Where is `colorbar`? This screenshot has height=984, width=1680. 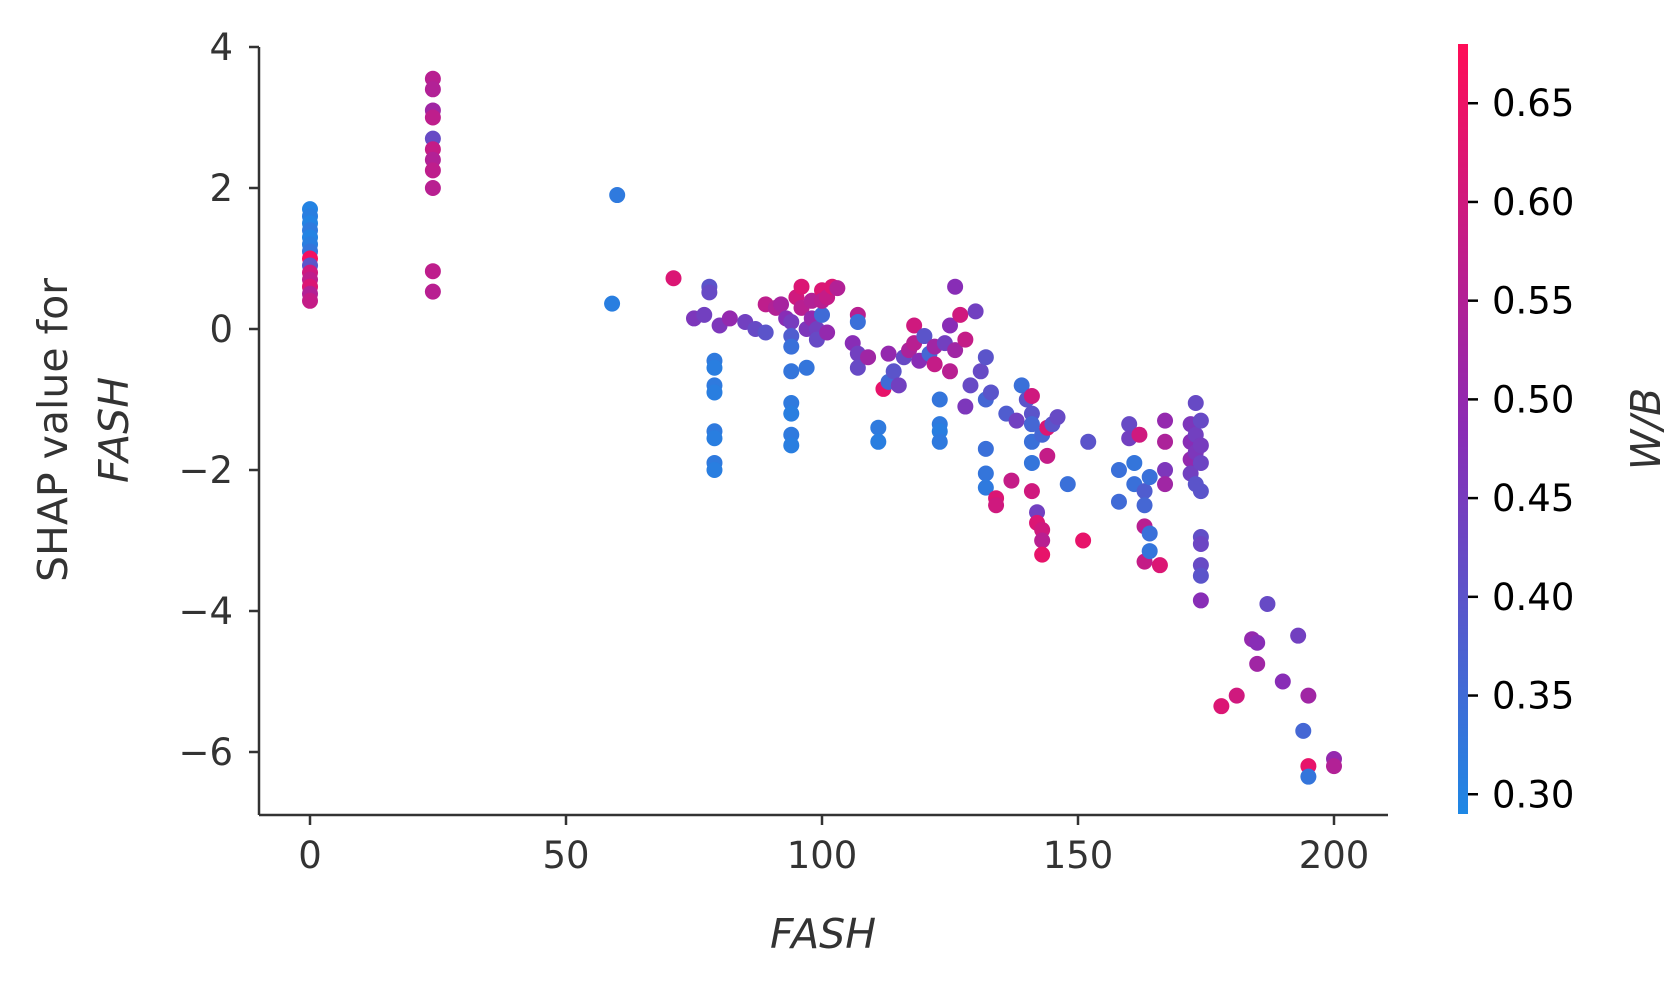
colorbar is located at coordinates (1463, 429).